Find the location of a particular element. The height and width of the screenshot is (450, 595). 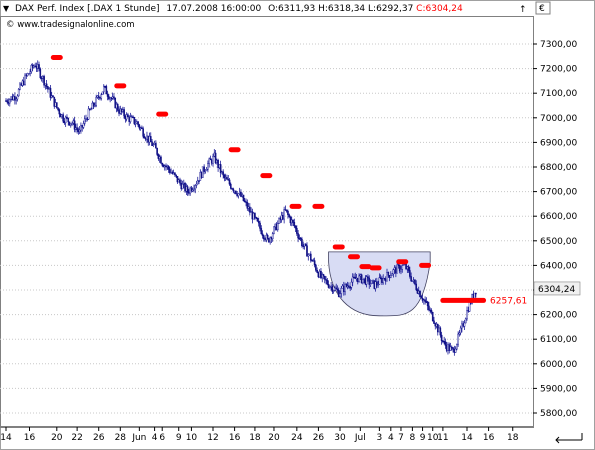

x-tick-label: 7 is located at coordinates (401, 438).